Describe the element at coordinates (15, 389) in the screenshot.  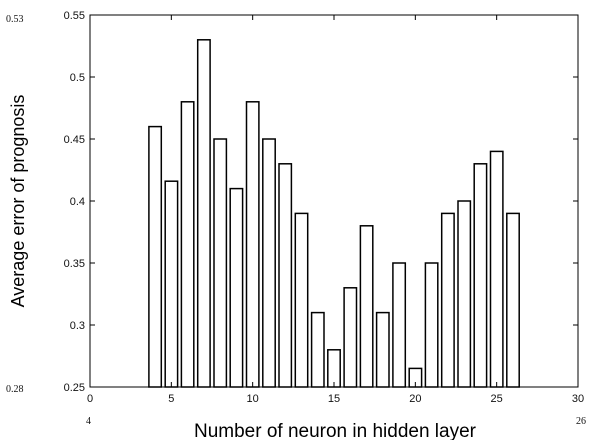
I see `corner-label-ymin: 0.28` at that location.